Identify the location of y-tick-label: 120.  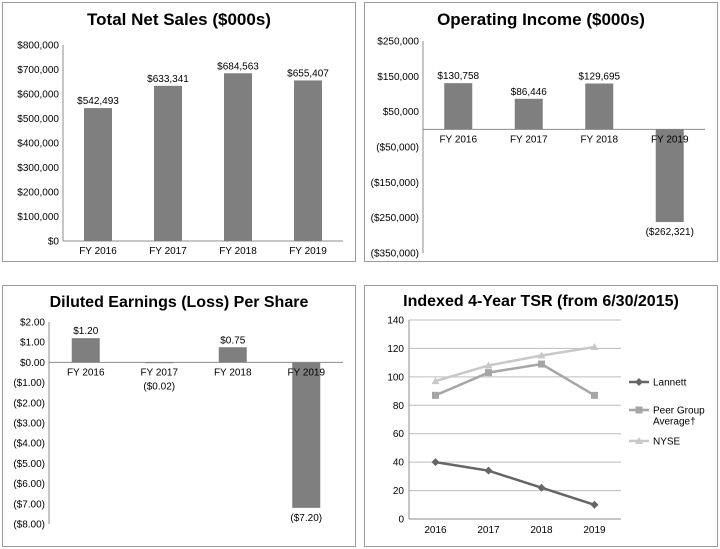
(395, 349).